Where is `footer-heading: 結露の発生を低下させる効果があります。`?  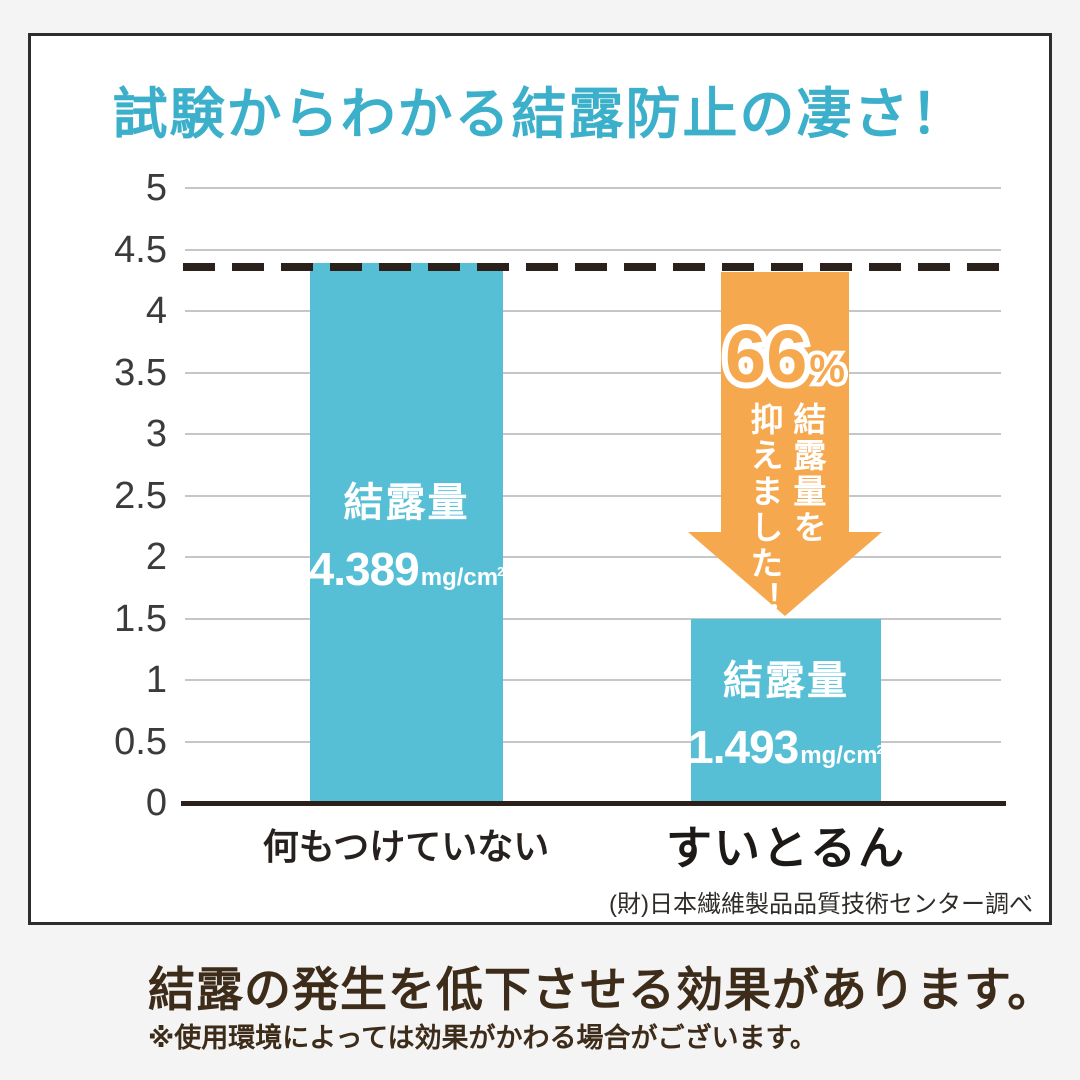
footer-heading: 結露の発生を低下させる効果があります。 is located at coordinates (602, 989).